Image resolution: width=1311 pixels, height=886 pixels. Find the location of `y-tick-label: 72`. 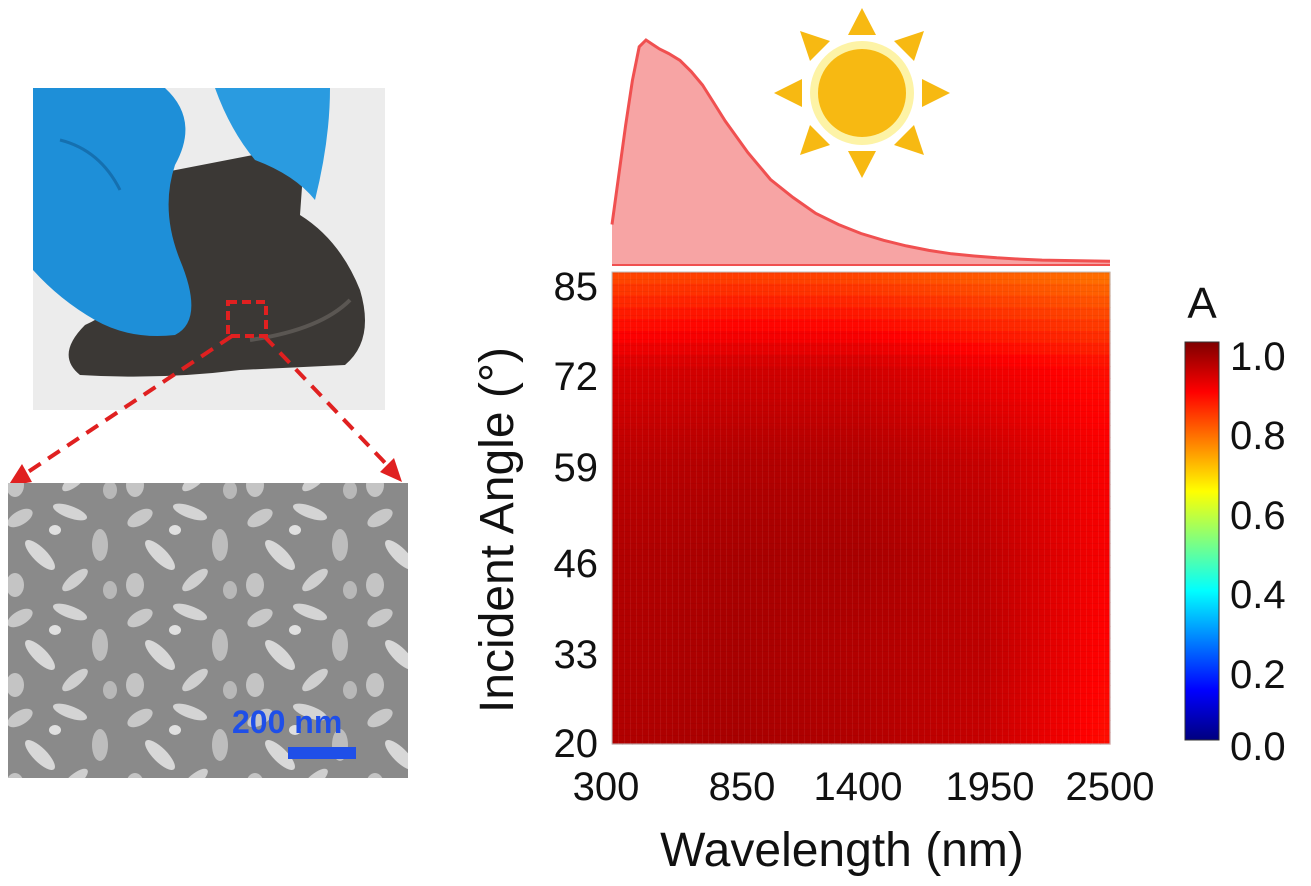

y-tick-label: 72 is located at coordinates (576, 377).